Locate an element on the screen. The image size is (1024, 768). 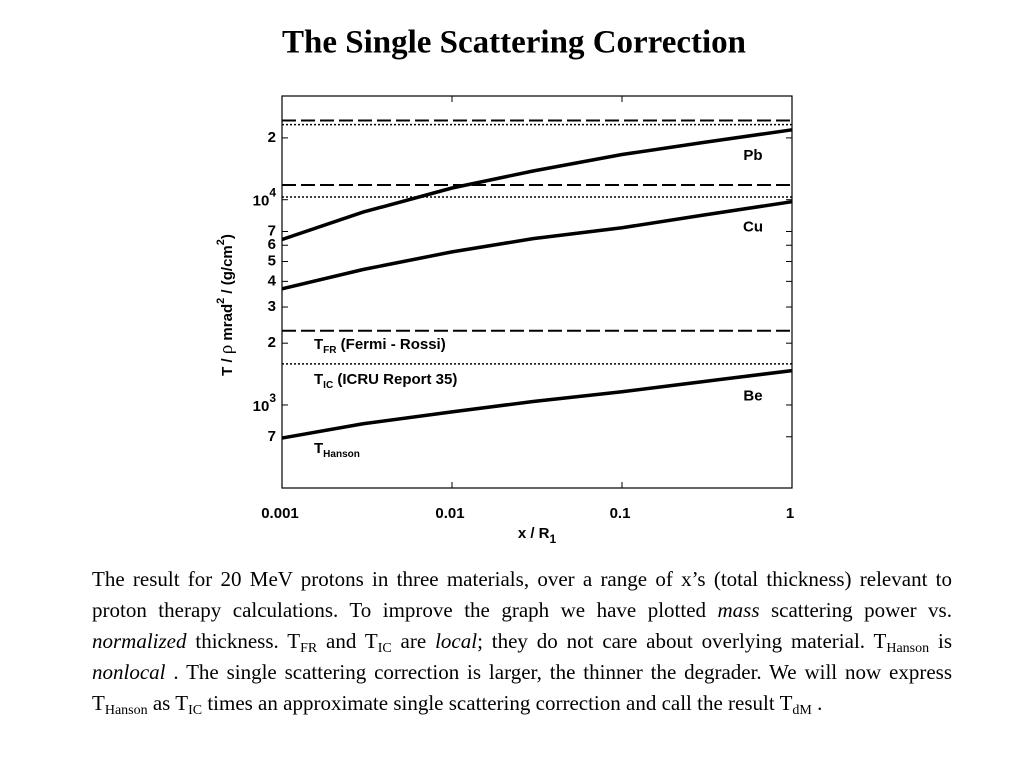
series-label: Cu is located at coordinates (753, 227).